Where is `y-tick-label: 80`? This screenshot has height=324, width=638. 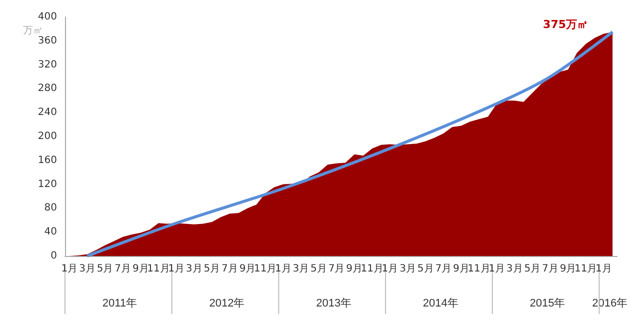
y-tick-label: 80 is located at coordinates (50, 208).